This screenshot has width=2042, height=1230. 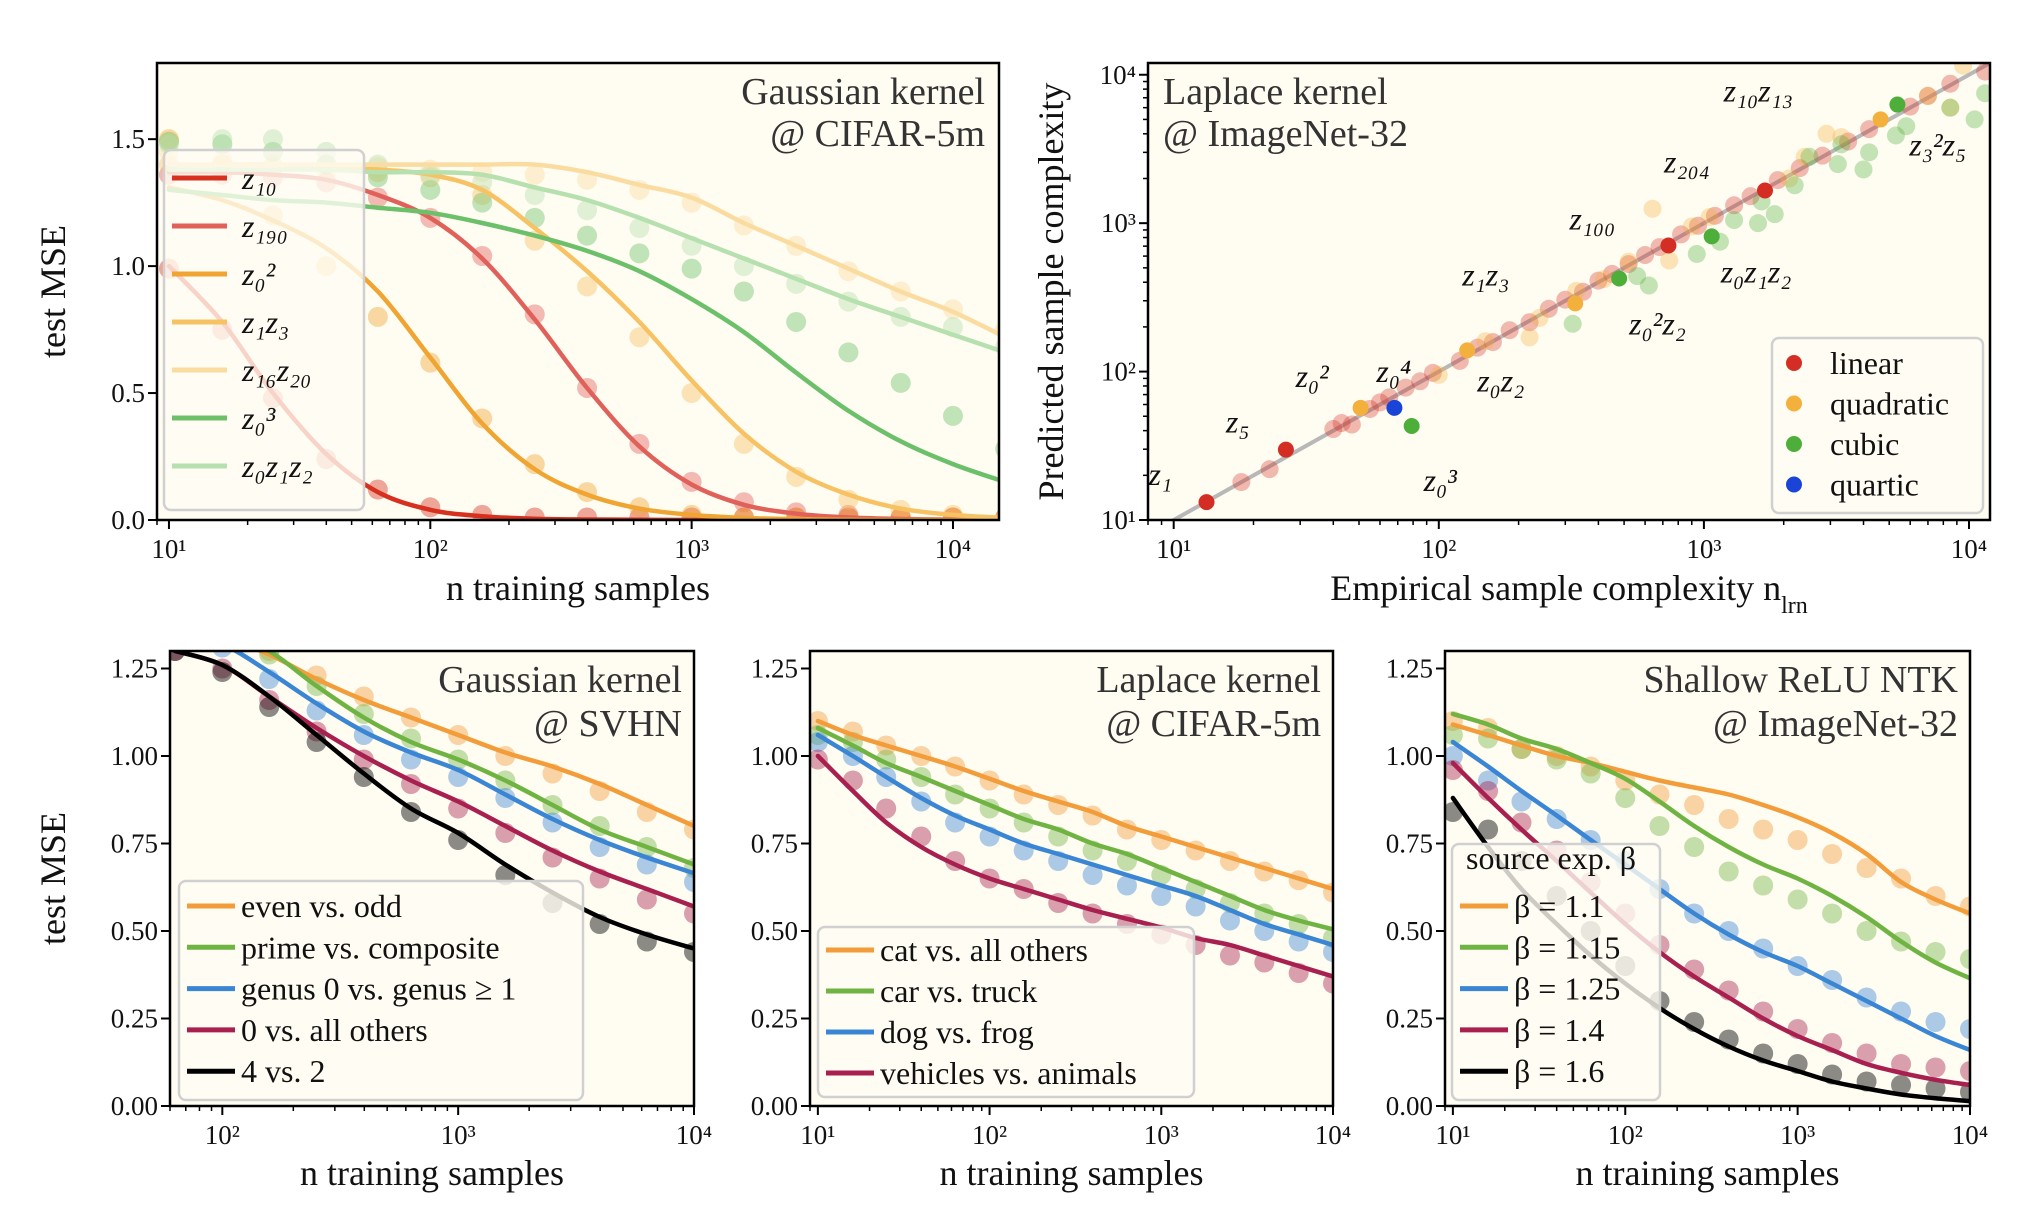 I want to click on x-tick-label: 10⁴, so click(x=694, y=1135).